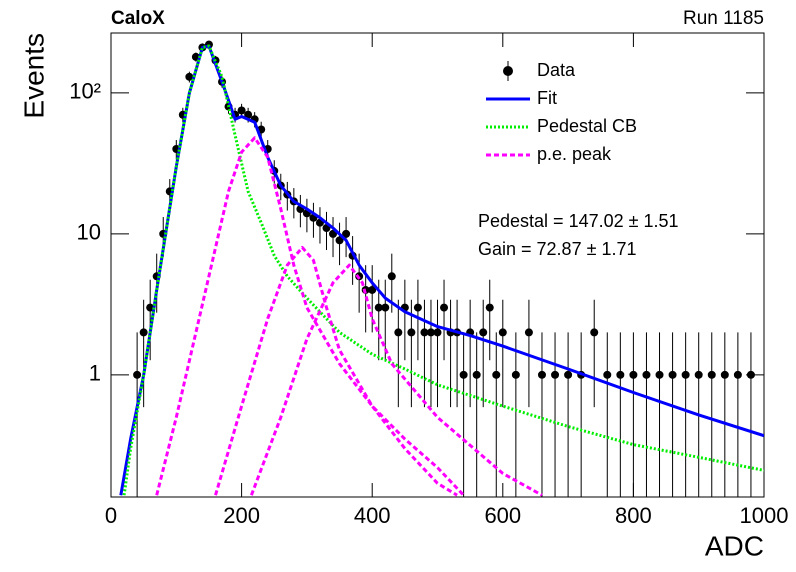 The width and height of the screenshot is (796, 572). I want to click on legend-label: p.e. peak, so click(574, 154).